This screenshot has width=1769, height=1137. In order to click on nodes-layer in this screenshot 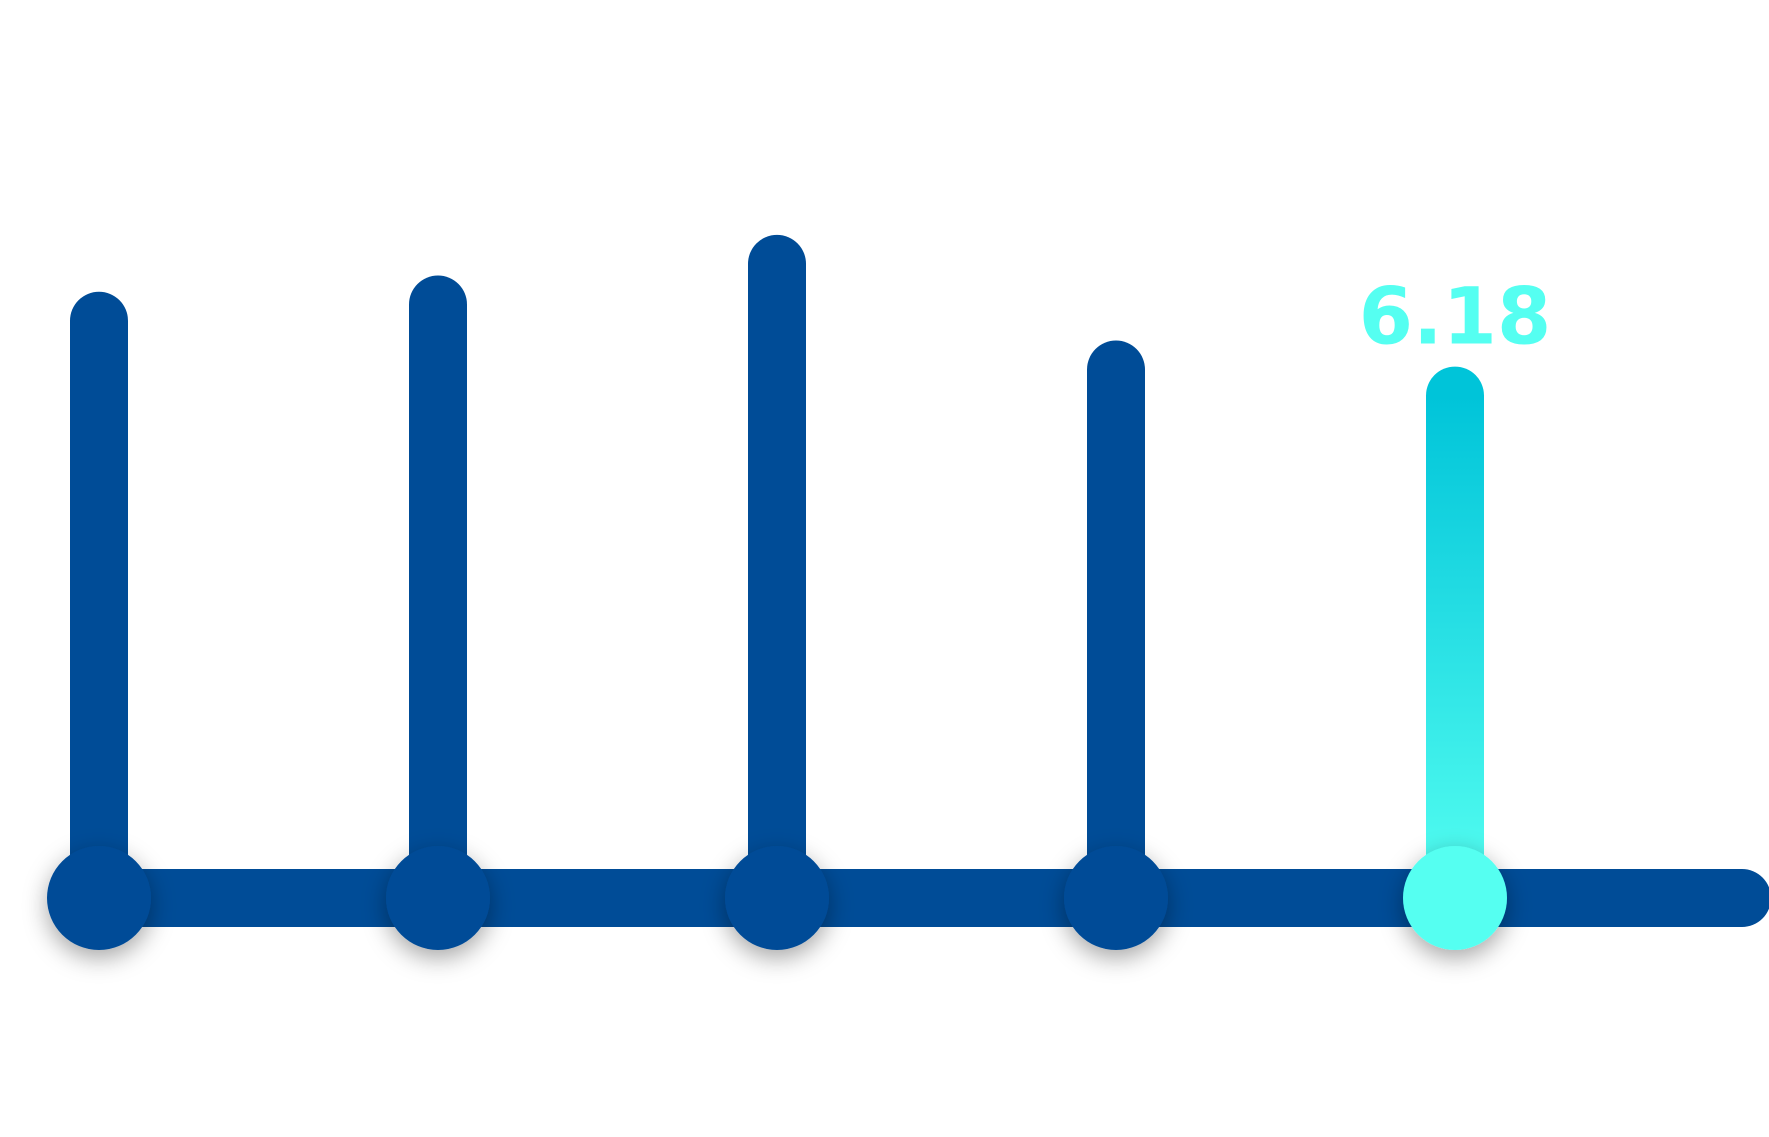, I will do `click(777, 898)`.